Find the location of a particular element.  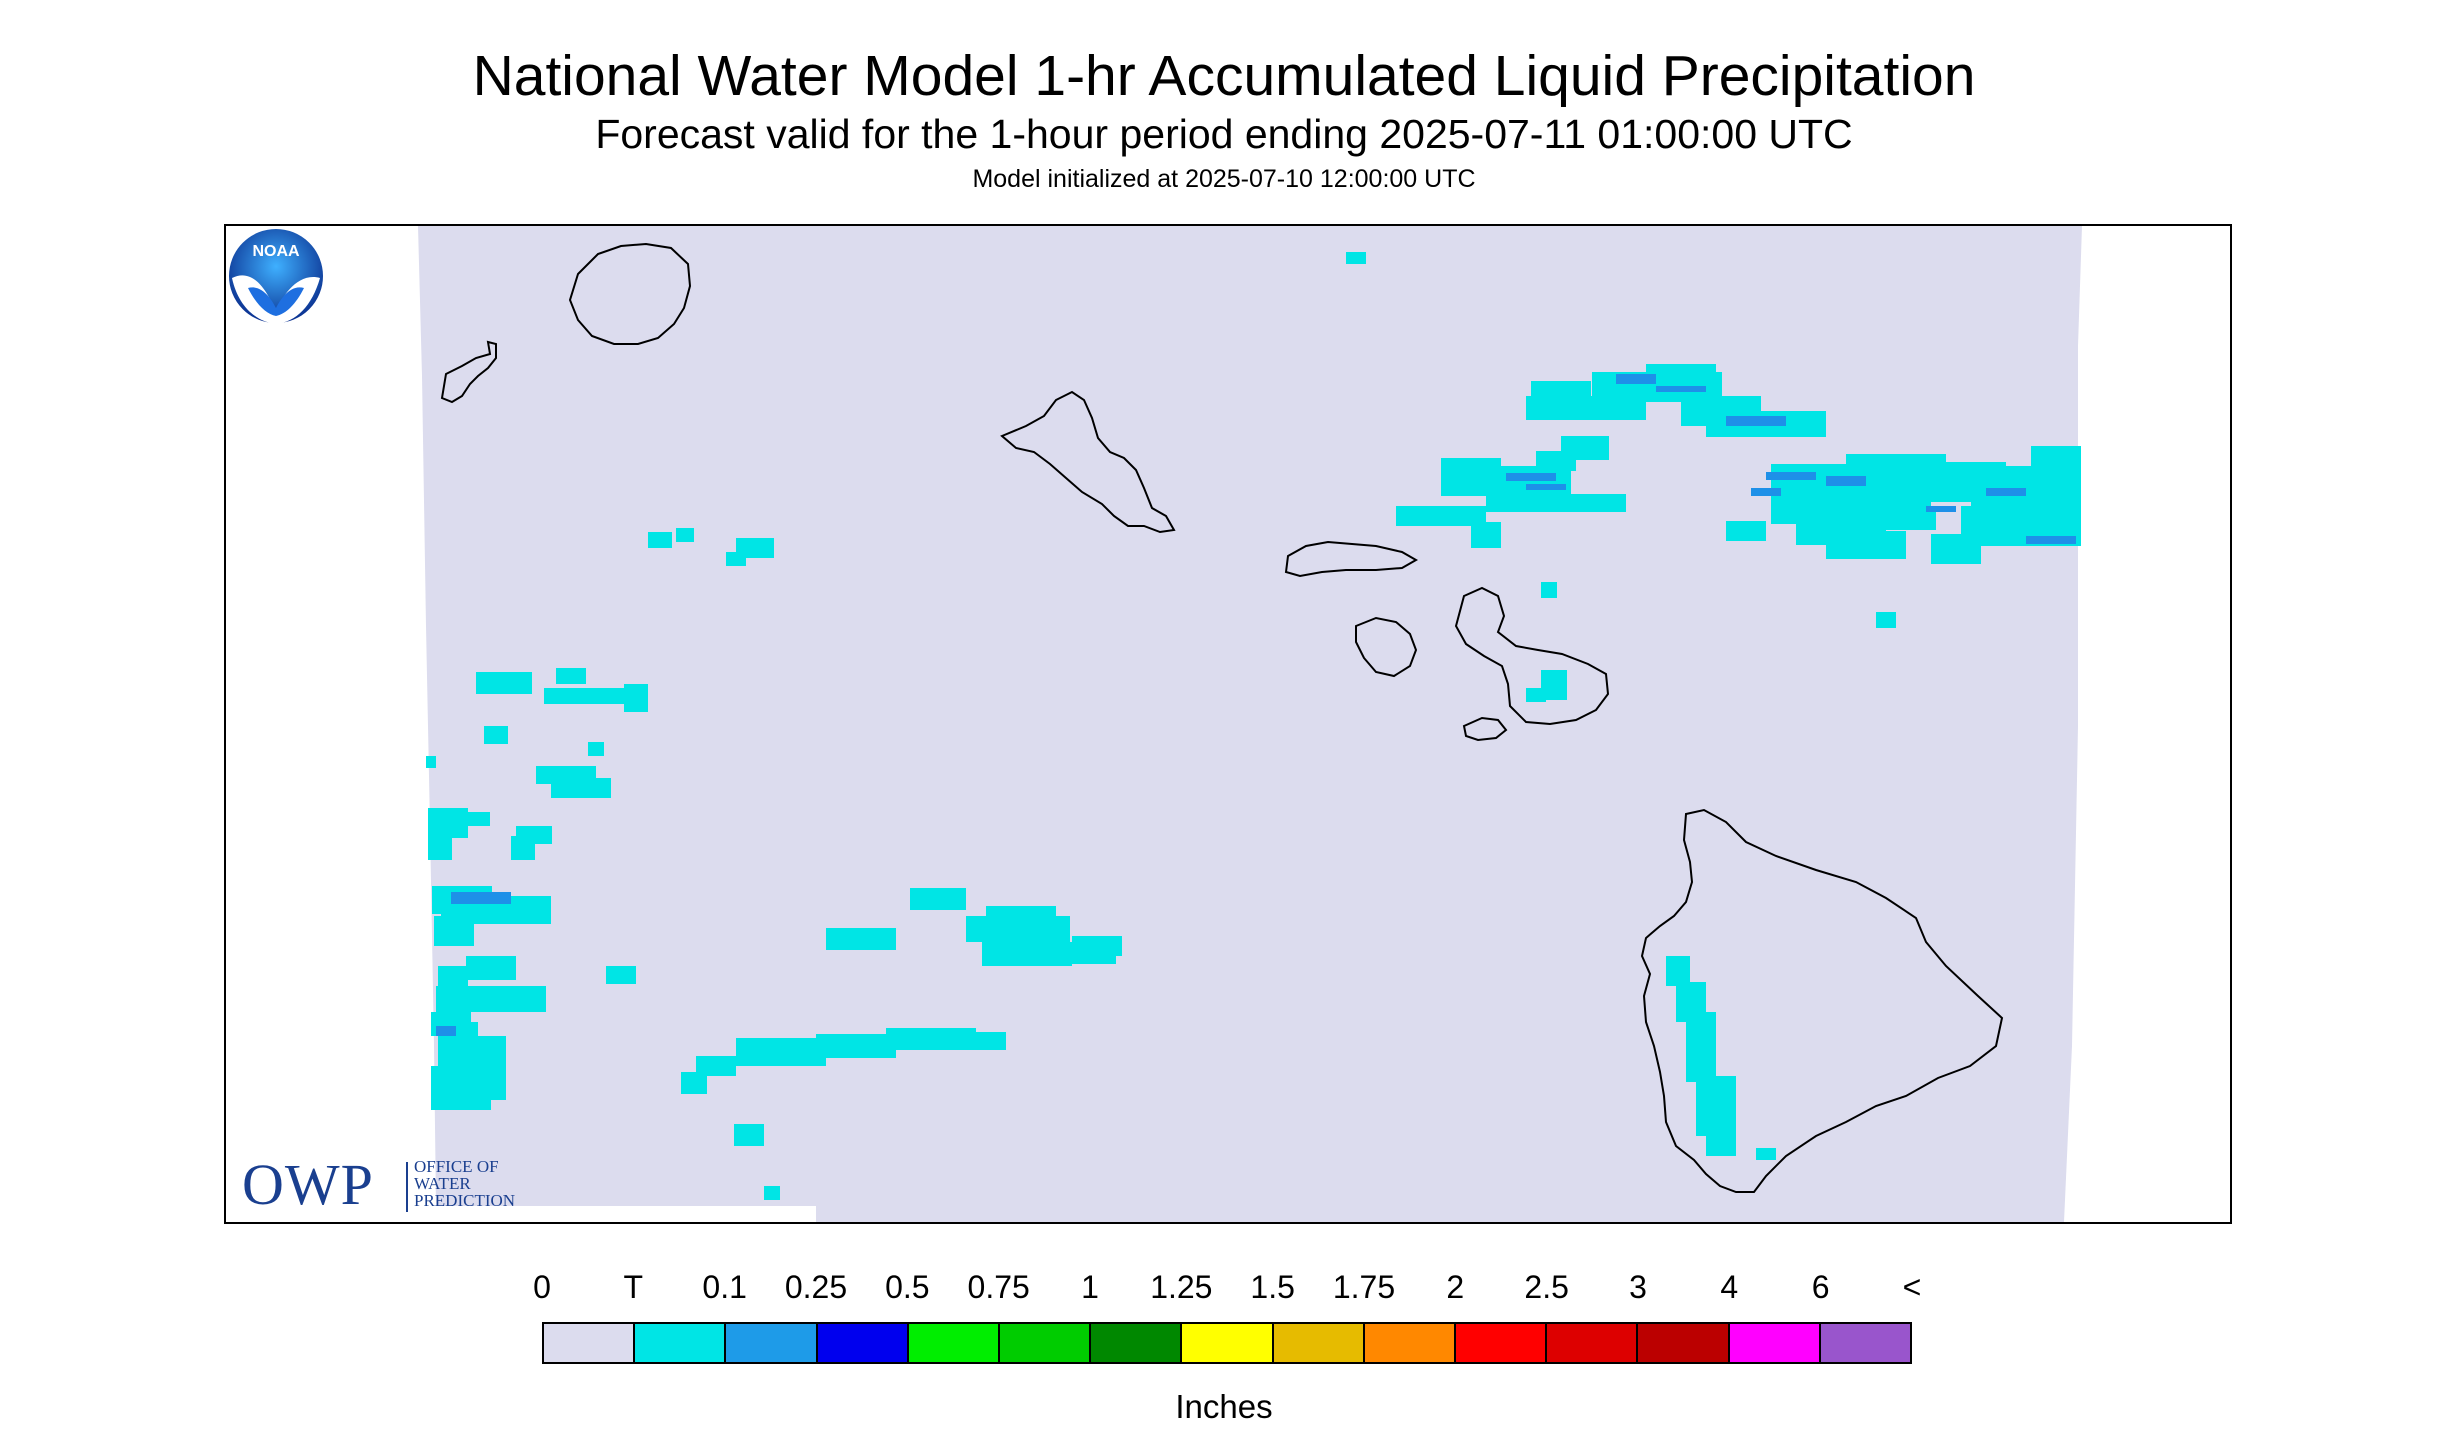

lanai-island is located at coordinates (1386, 647).